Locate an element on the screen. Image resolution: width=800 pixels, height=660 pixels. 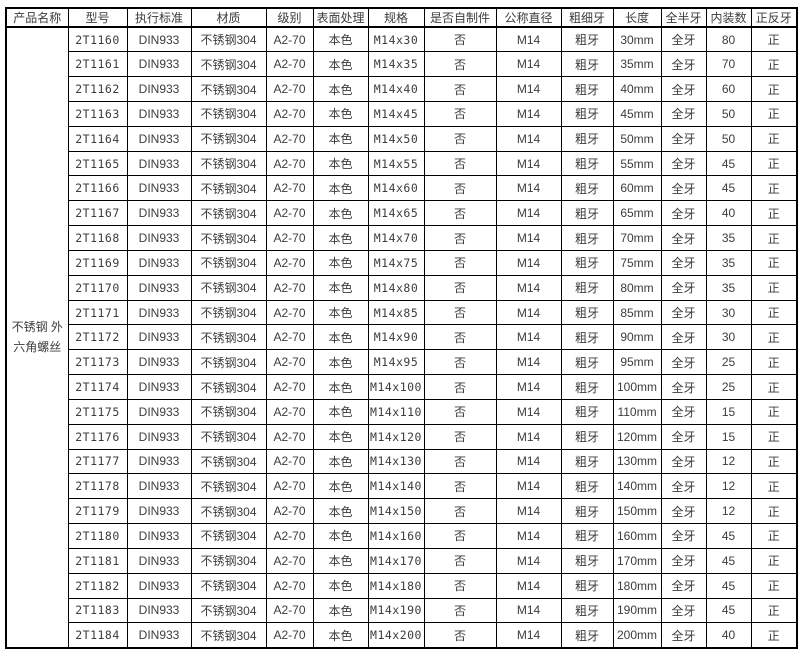
cell: M14x55 is located at coordinates (396, 163).